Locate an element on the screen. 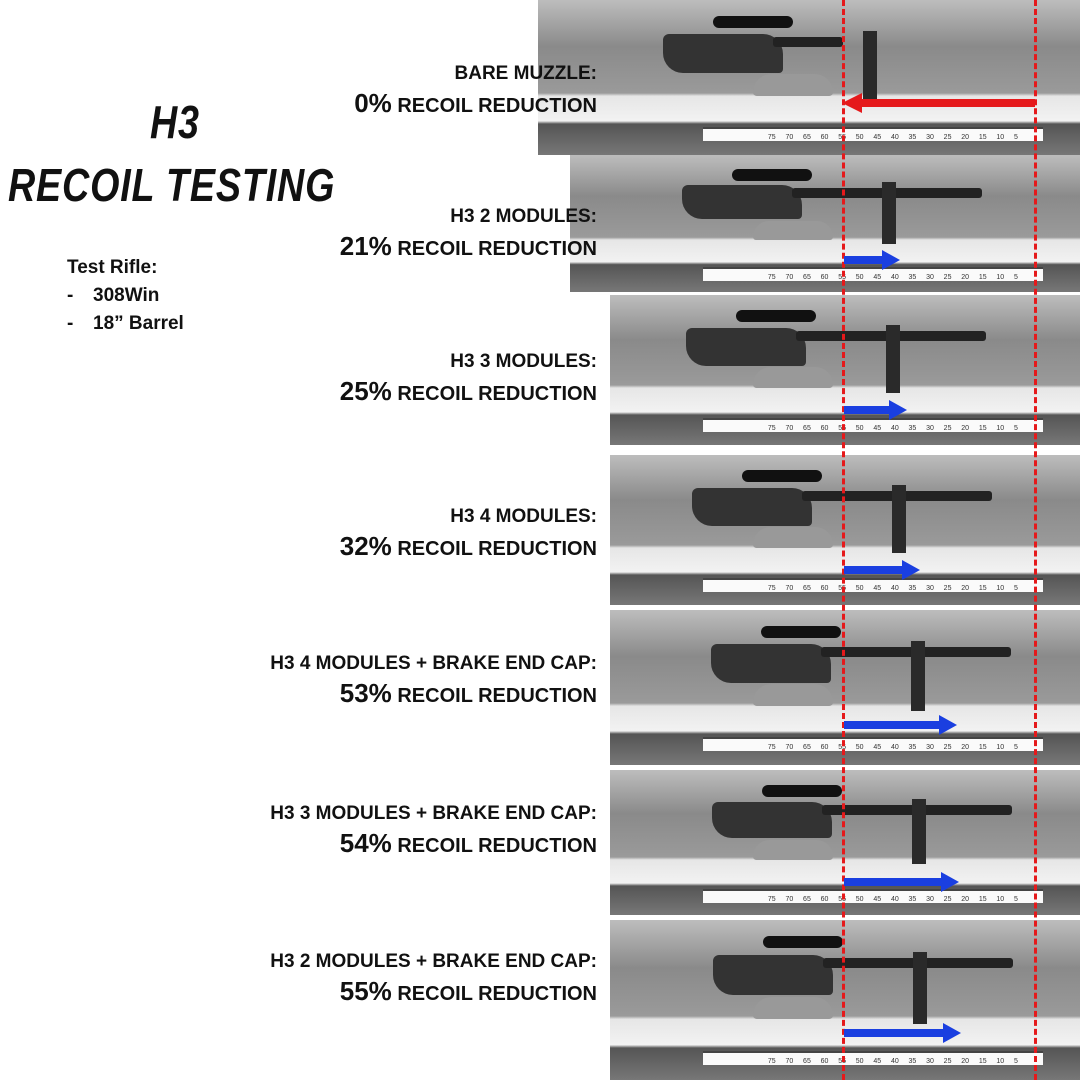 Image resolution: width=1080 pixels, height=1080 pixels. config-name: H3 3 MODULES: is located at coordinates (523, 361).